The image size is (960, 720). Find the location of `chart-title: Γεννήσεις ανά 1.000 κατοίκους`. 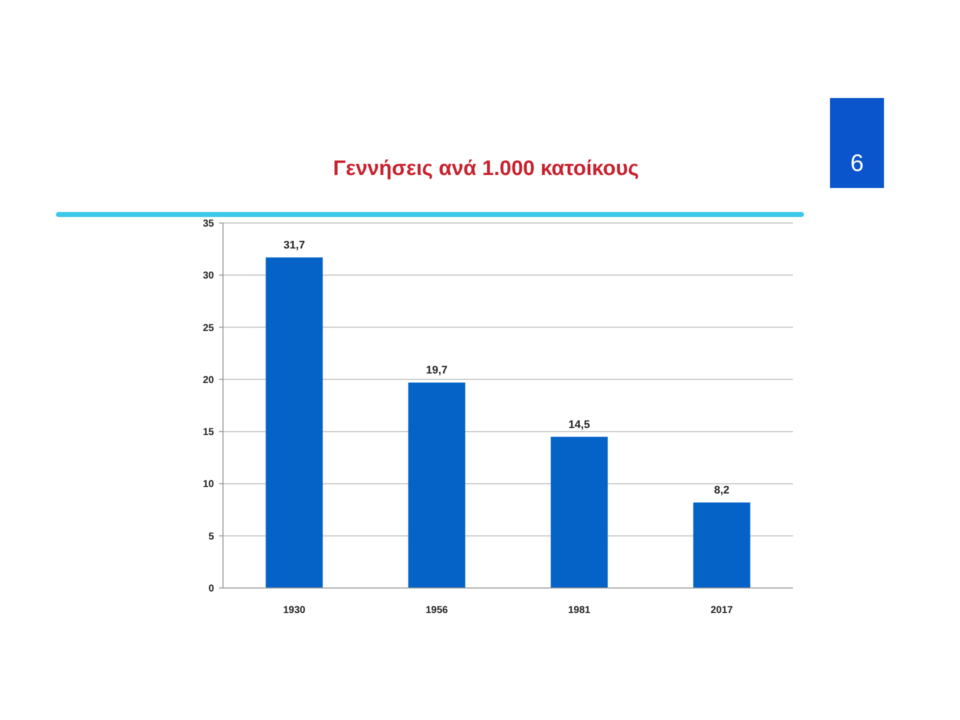

chart-title: Γεννήσεις ανά 1.000 κατοίκους is located at coordinates (486, 168).